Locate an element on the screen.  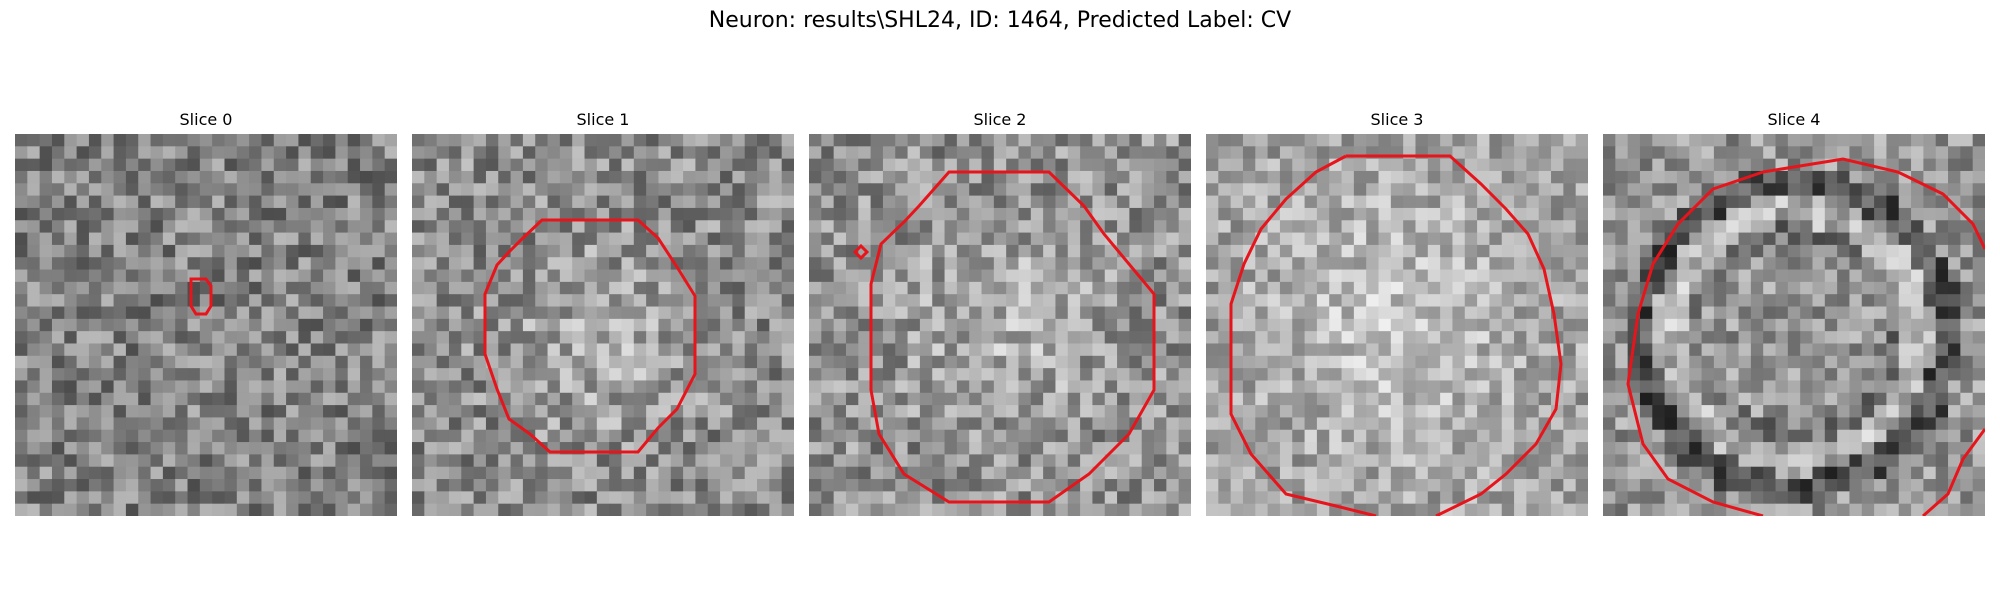
slice-title: Slice 1 is located at coordinates (603, 119).